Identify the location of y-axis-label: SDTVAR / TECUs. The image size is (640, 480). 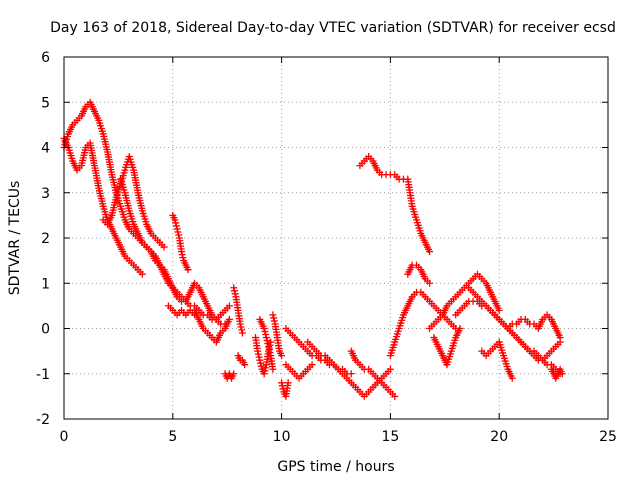
(15, 238).